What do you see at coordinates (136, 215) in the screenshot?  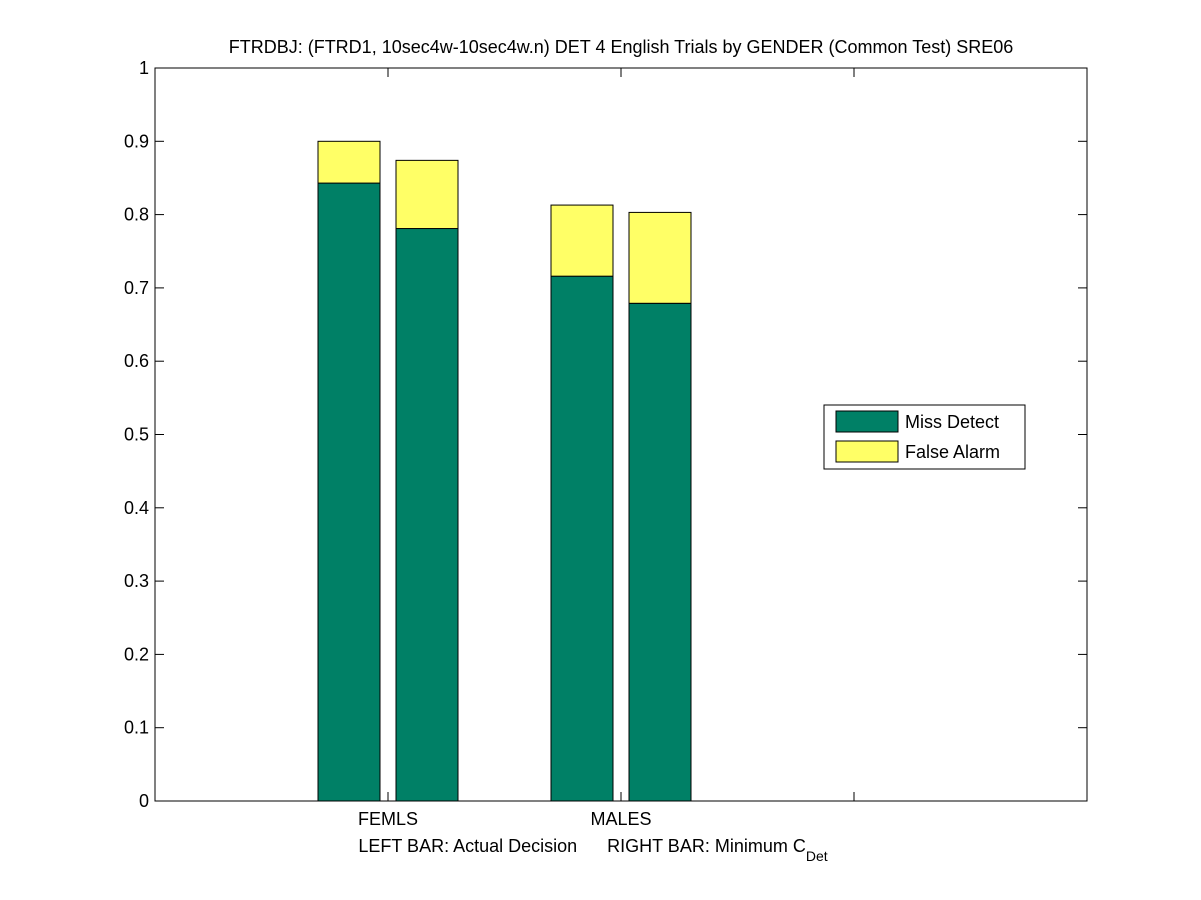 I see `y-tick-label: 0.8` at bounding box center [136, 215].